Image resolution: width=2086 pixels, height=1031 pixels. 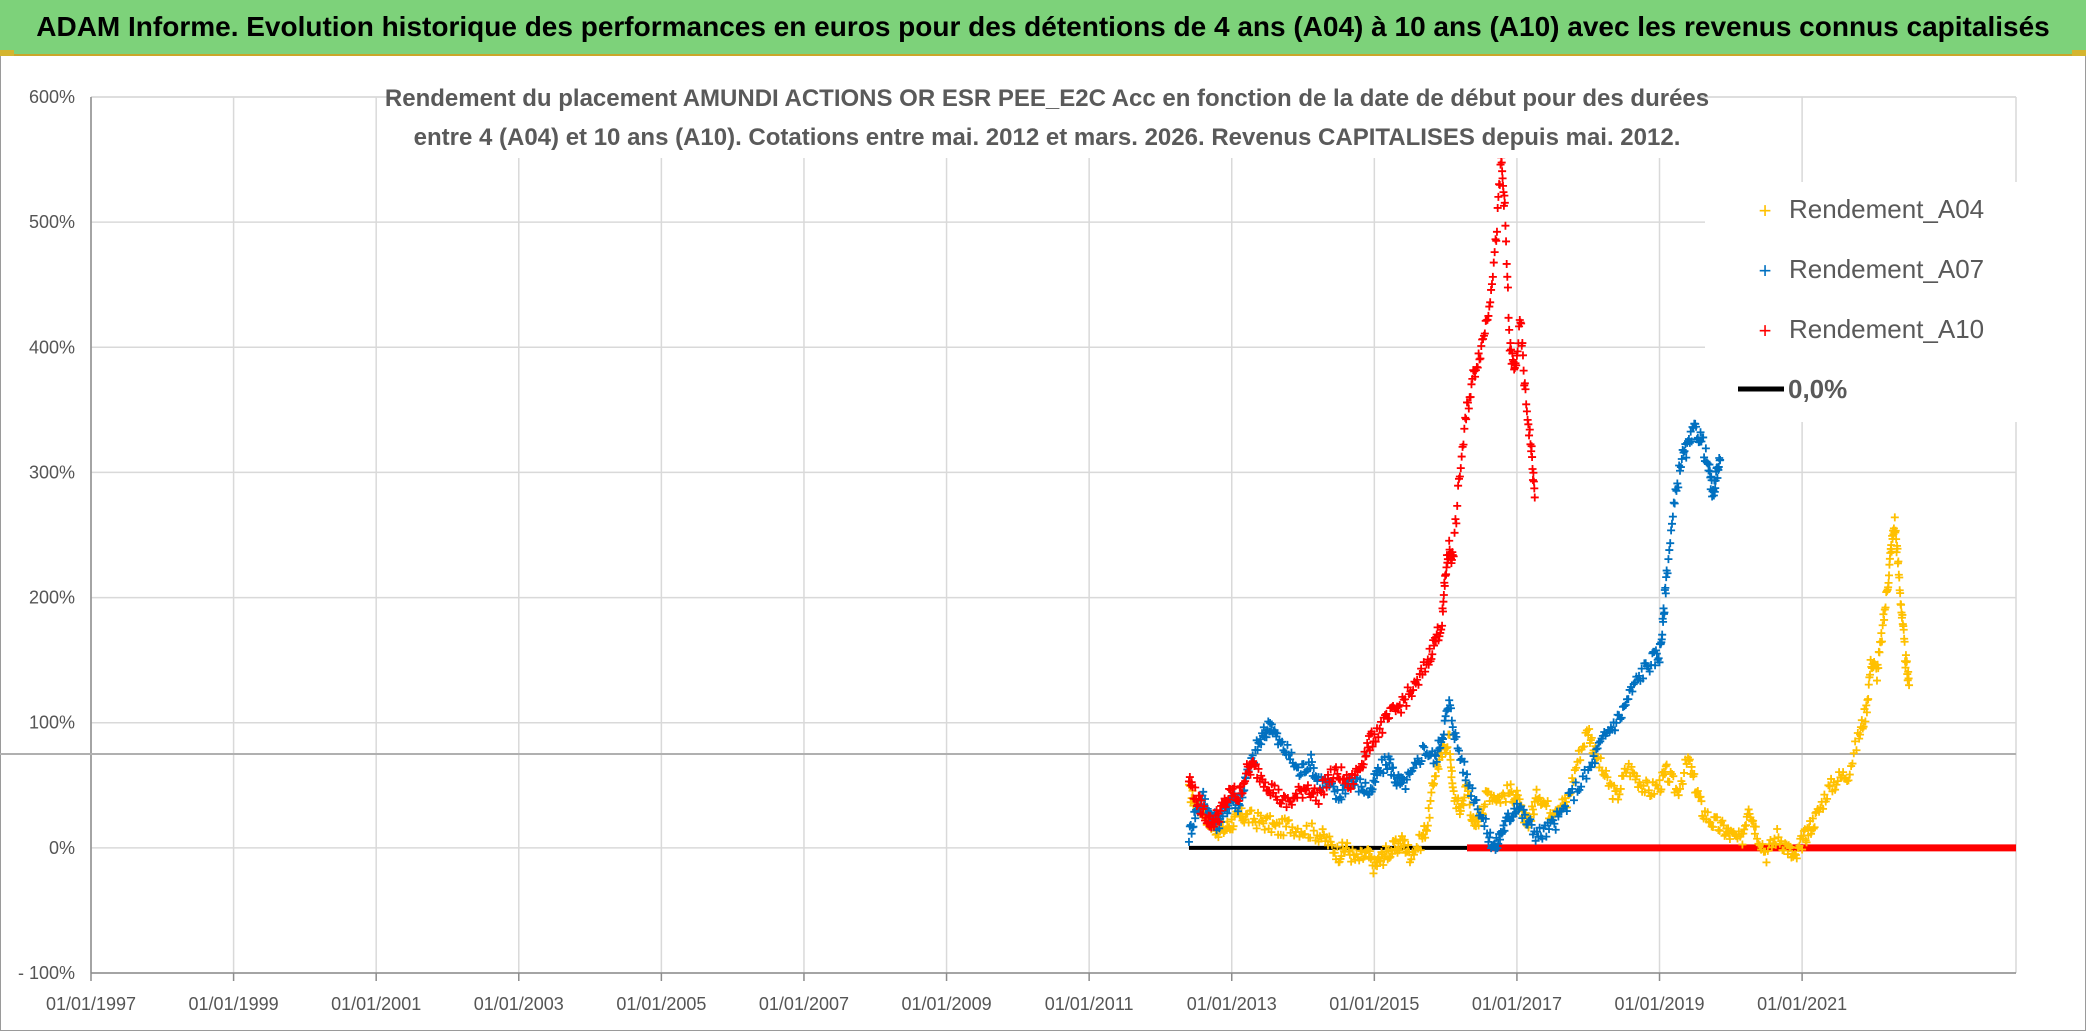 I want to click on y-tick-label: 500%, so click(x=52, y=222).